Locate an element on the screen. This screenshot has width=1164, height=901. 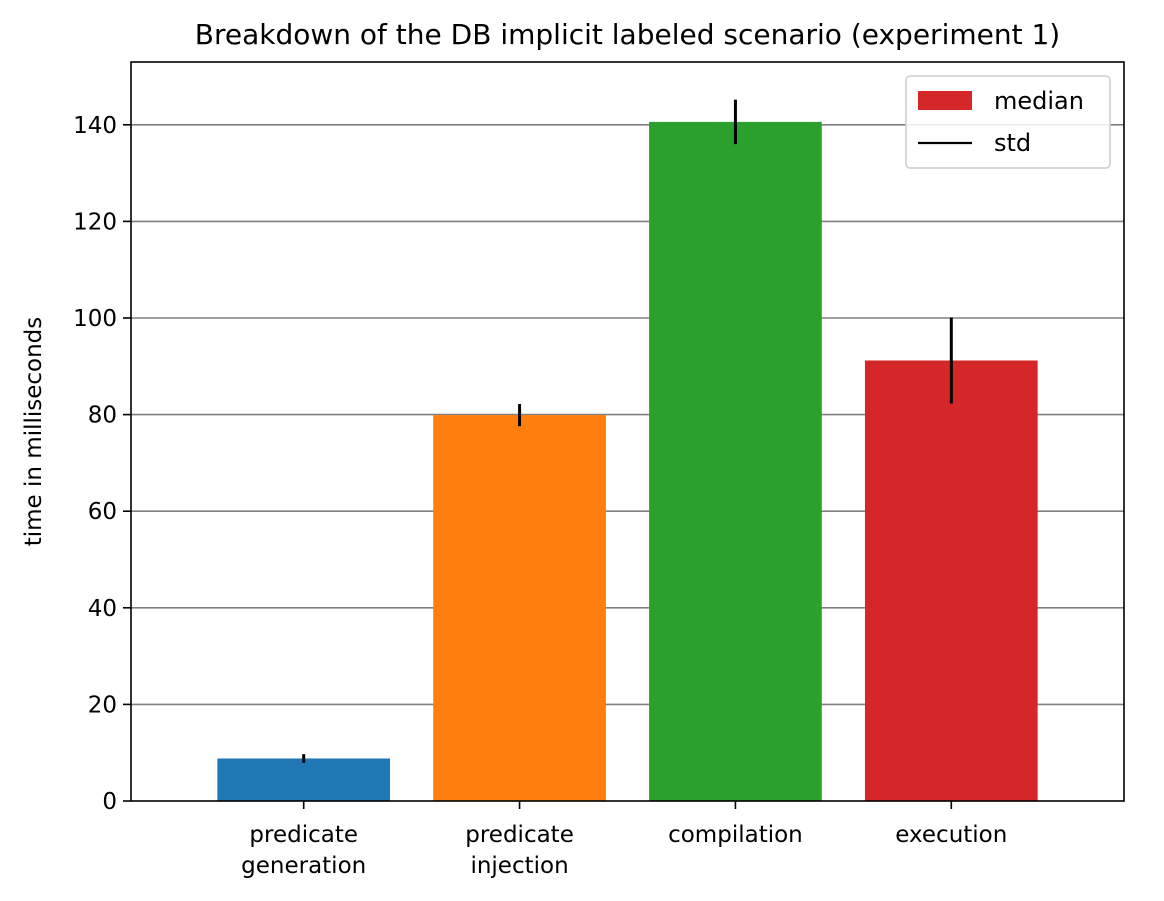
legend-std-label: std is located at coordinates (1012, 143).